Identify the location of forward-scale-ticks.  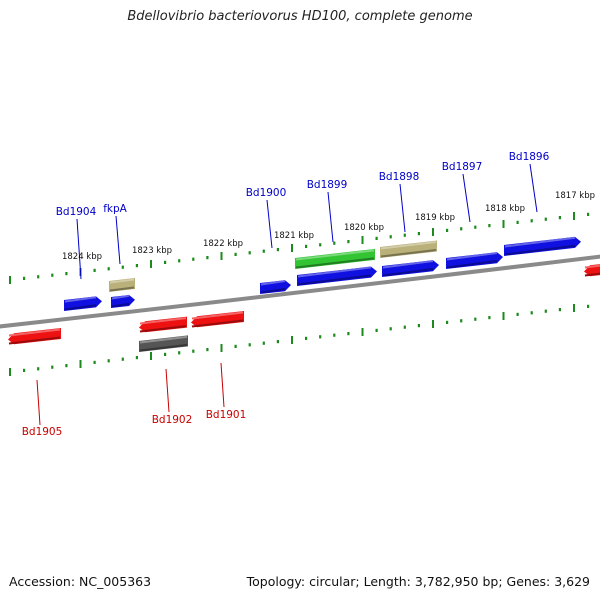
(299, 248).